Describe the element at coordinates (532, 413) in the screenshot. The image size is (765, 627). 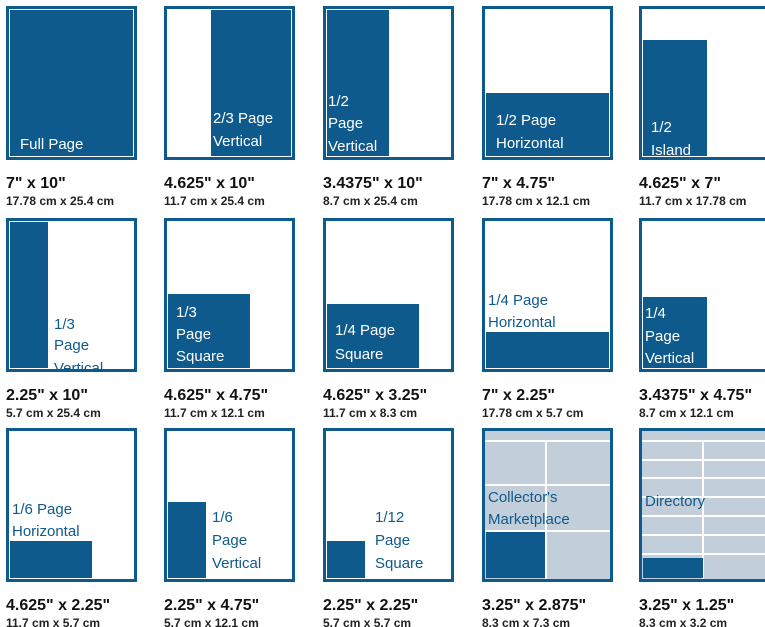
I see `size-metric: 17.78 cm x 5.7 cm` at that location.